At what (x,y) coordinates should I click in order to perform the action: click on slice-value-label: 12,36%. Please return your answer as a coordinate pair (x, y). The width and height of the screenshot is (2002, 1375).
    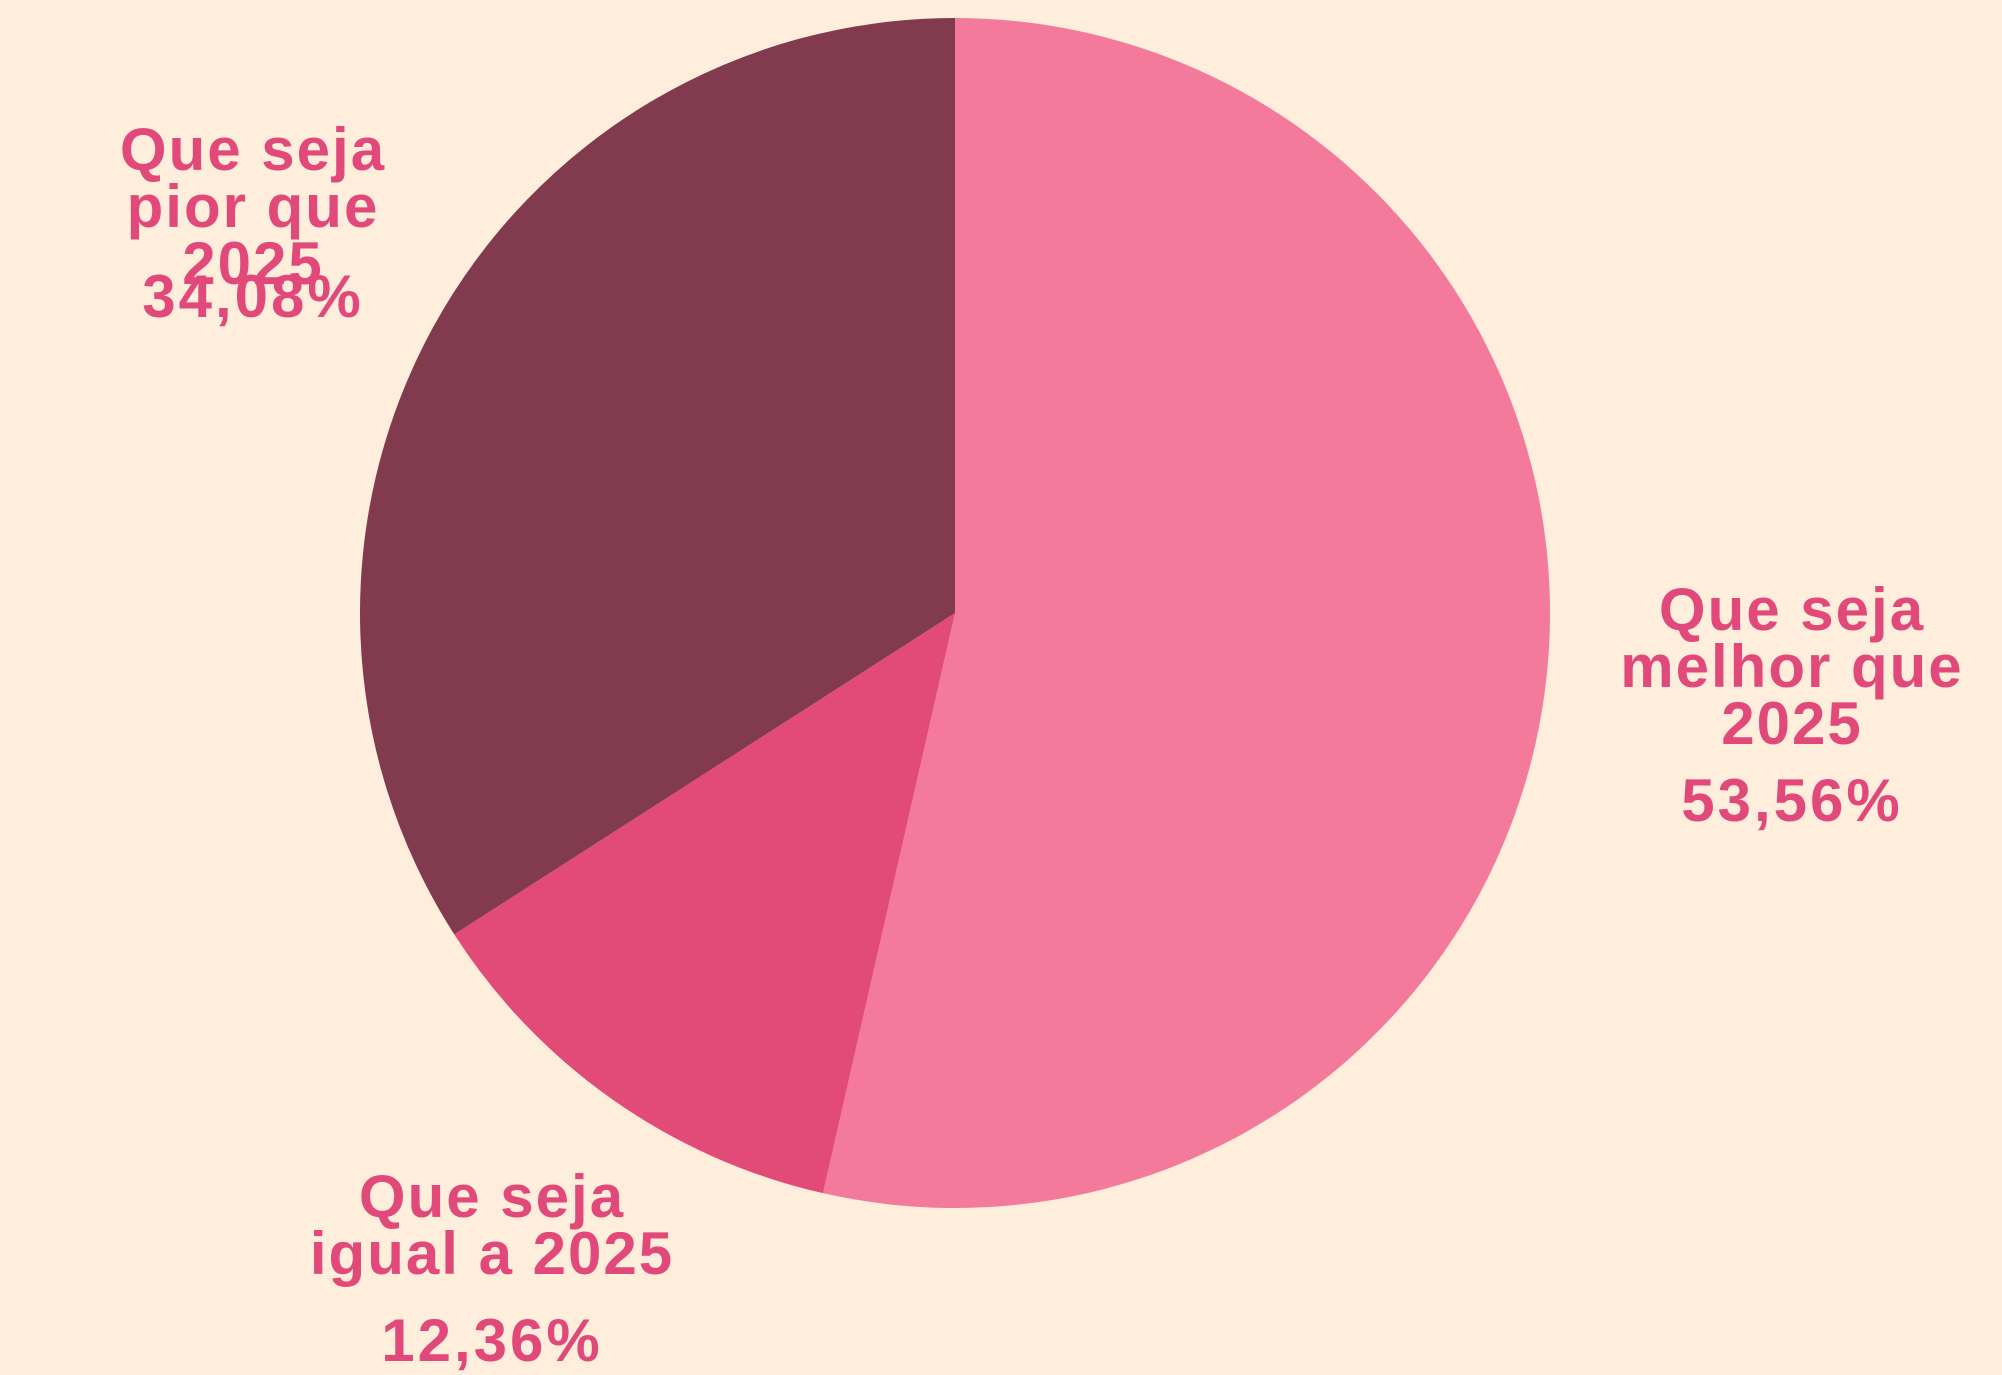
    Looking at the image, I should click on (492, 1340).